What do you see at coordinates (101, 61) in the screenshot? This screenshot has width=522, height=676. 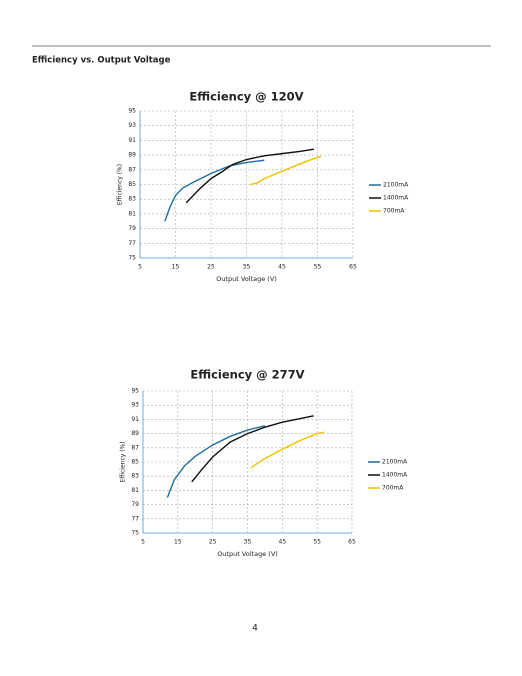 I see `section-title: Efficiency vs. Output Voltage` at bounding box center [101, 61].